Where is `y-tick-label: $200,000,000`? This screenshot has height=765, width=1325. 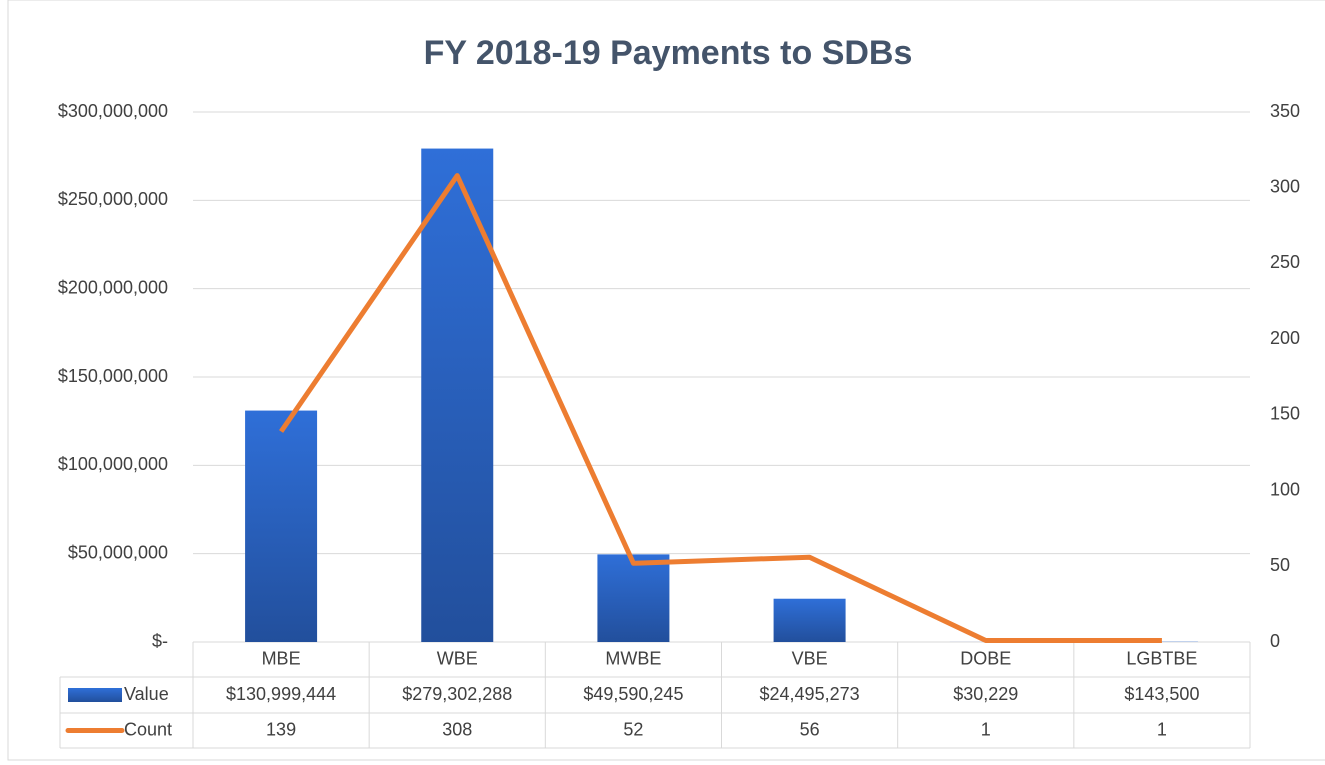
y-tick-label: $200,000,000 is located at coordinates (113, 287).